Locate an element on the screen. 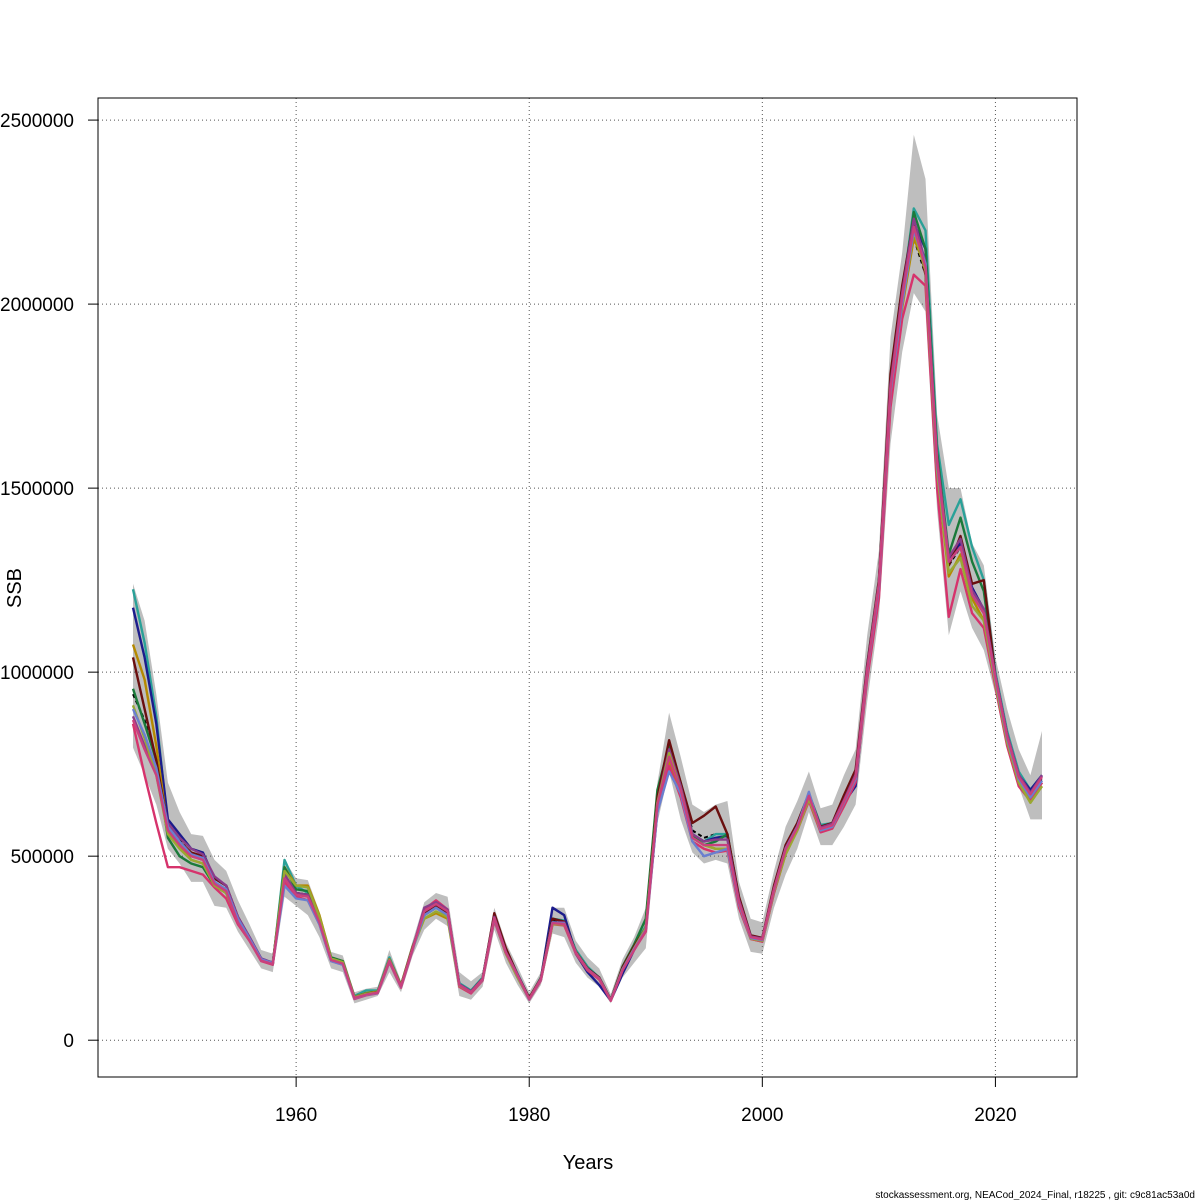 The width and height of the screenshot is (1200, 1200). y-tick-label: 2000000 is located at coordinates (37, 305).